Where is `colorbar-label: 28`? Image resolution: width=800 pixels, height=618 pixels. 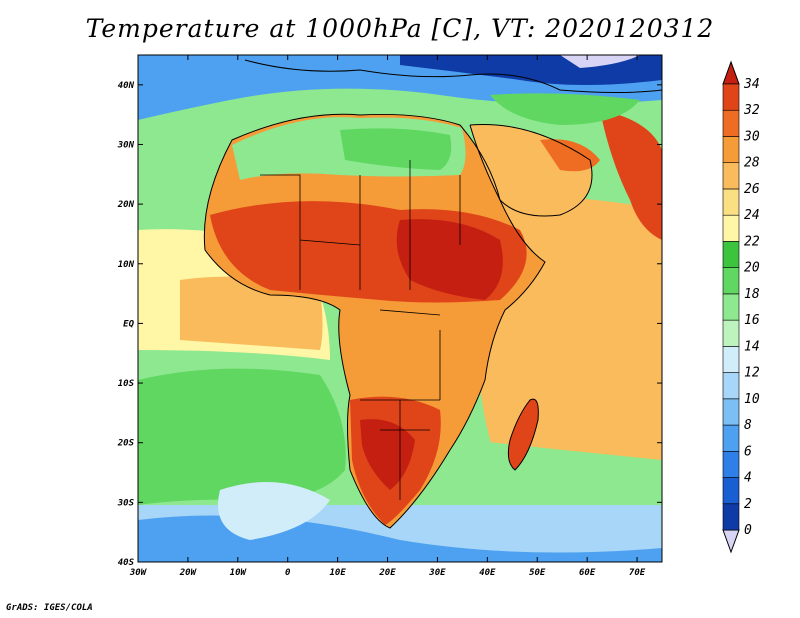 colorbar-label: 28 is located at coordinates (752, 163).